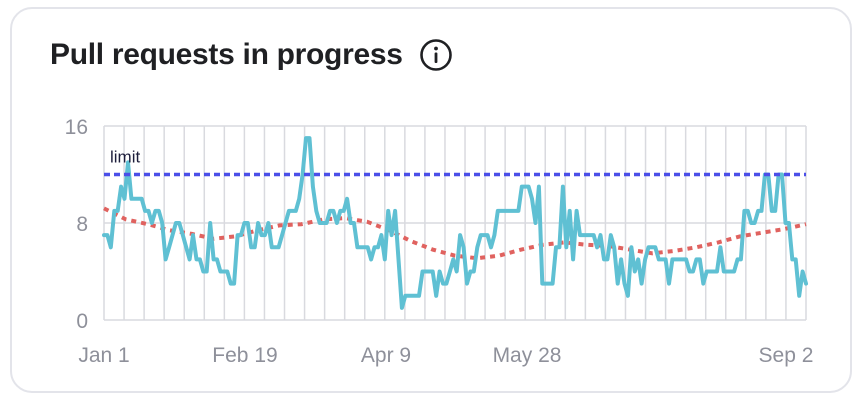 The width and height of the screenshot is (866, 406). What do you see at coordinates (436, 55) in the screenshot?
I see `info-icon` at bounding box center [436, 55].